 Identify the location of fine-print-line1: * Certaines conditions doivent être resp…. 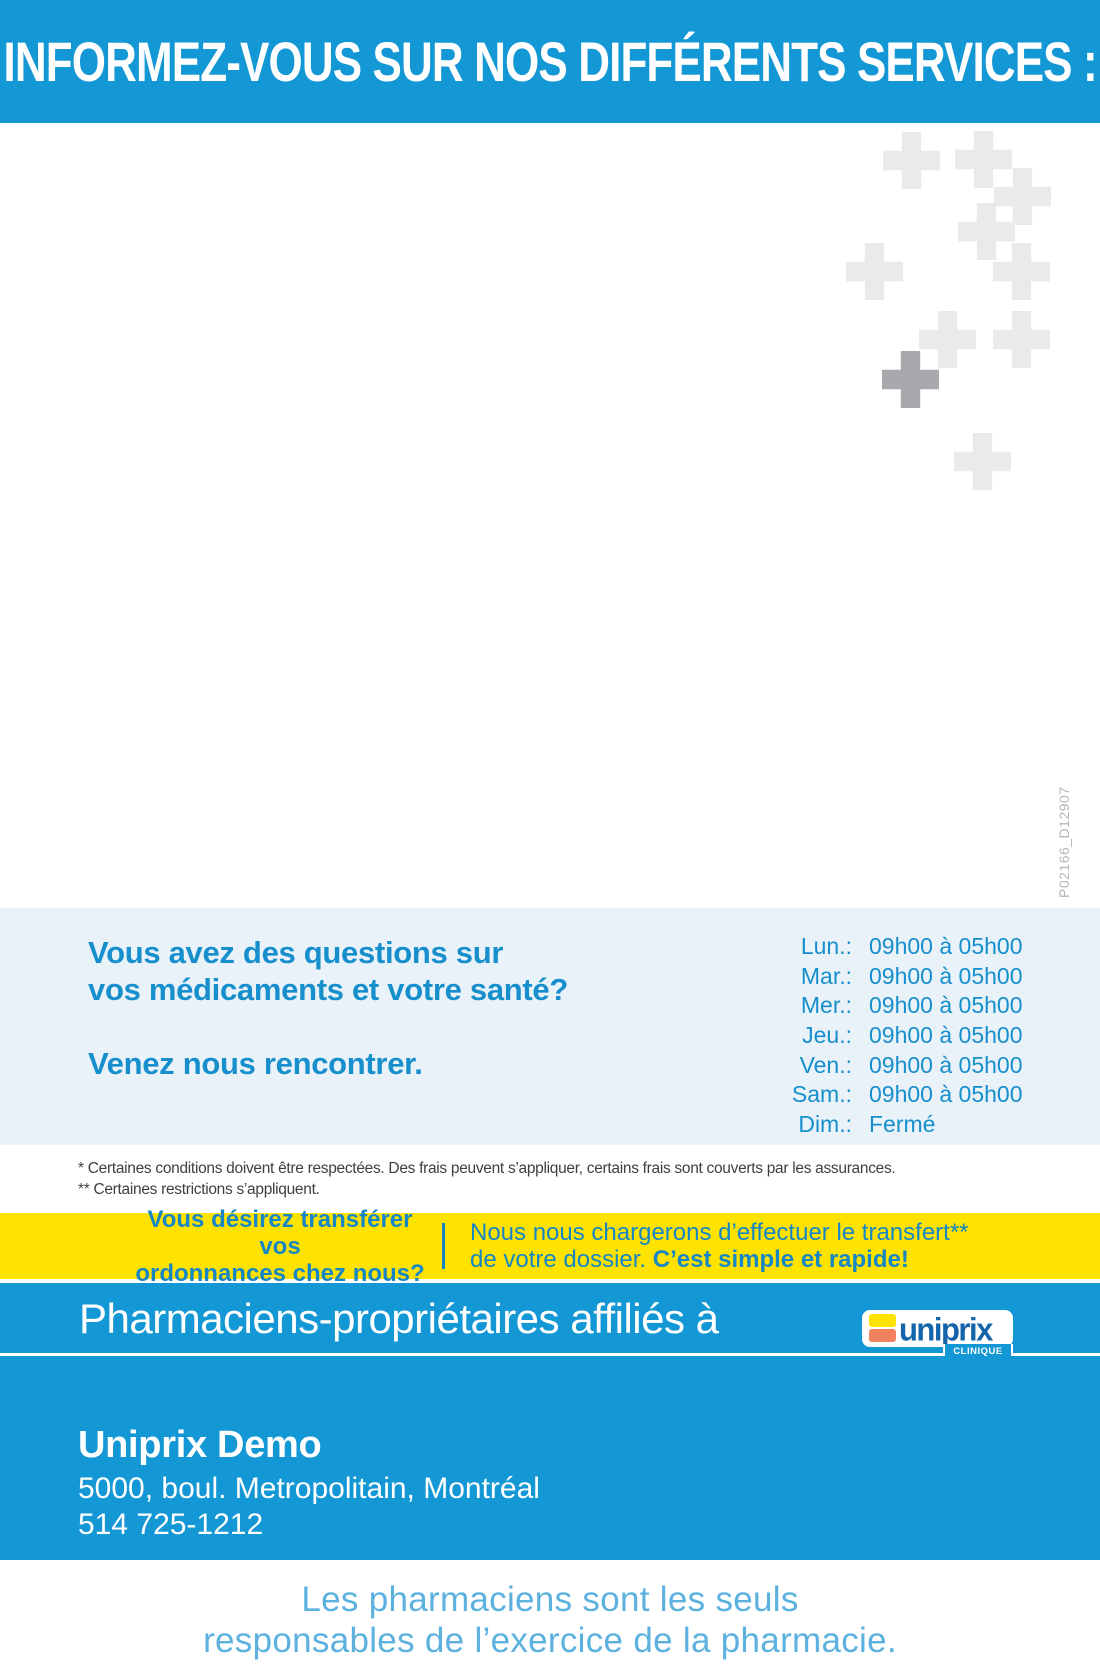
(487, 1168).